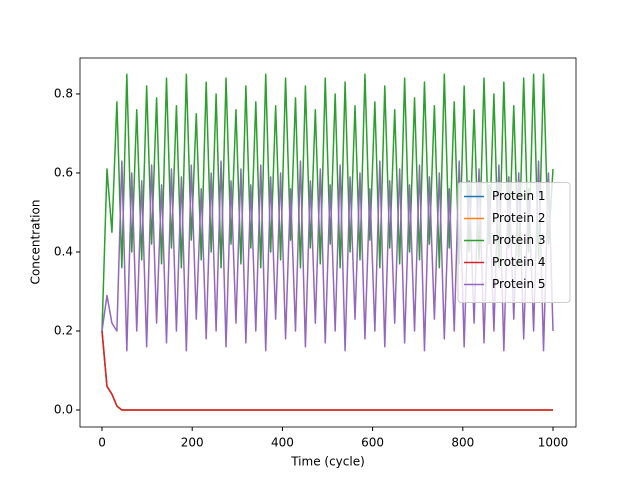 This screenshot has width=640, height=480. I want to click on y-tick-label: 0.2, so click(63, 330).